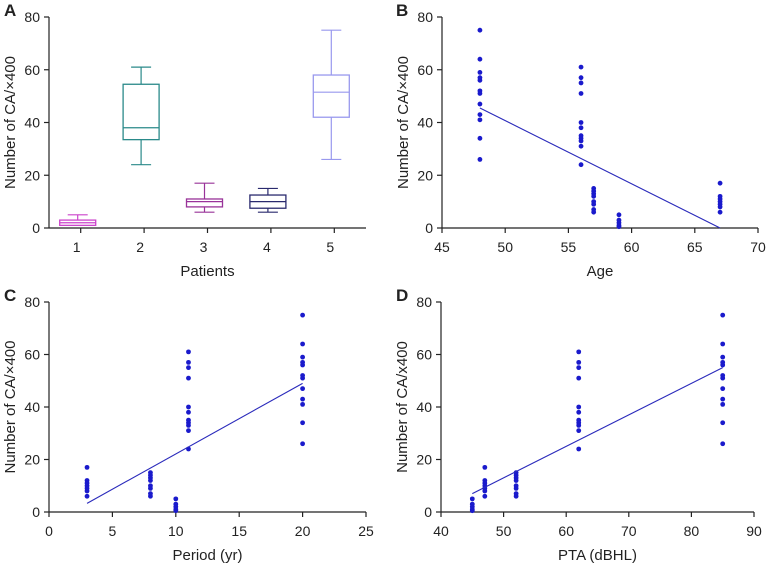 This screenshot has height=571, width=768. What do you see at coordinates (600, 271) in the screenshot?
I see `x-axis-title: Age` at bounding box center [600, 271].